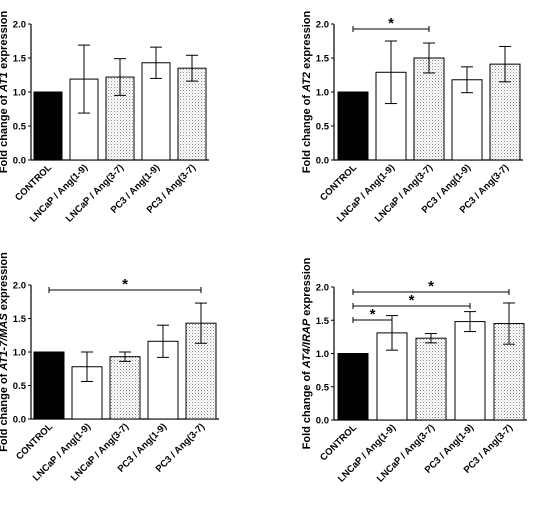 The width and height of the screenshot is (550, 519). I want to click on y-axis-label: Fold change of AT1-7/MAS expression, so click(5, 352).